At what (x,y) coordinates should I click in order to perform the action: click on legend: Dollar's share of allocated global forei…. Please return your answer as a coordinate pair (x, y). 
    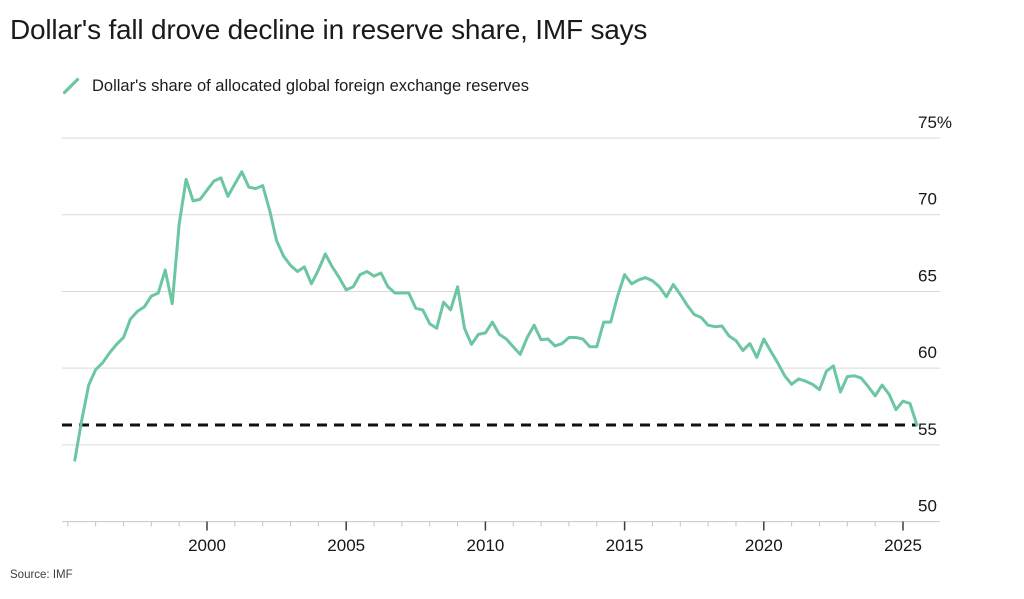
    Looking at the image, I should click on (295, 86).